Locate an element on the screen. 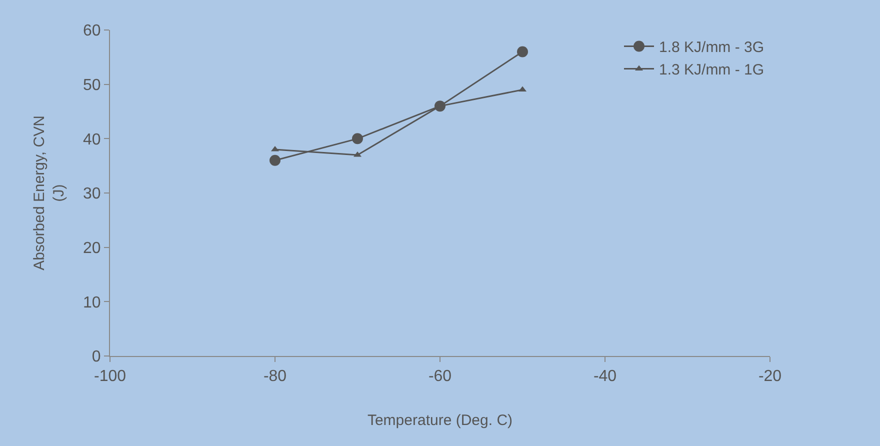 Image resolution: width=880 pixels, height=446 pixels. x-axis-title: Temperature (Deg. C) is located at coordinates (440, 421).